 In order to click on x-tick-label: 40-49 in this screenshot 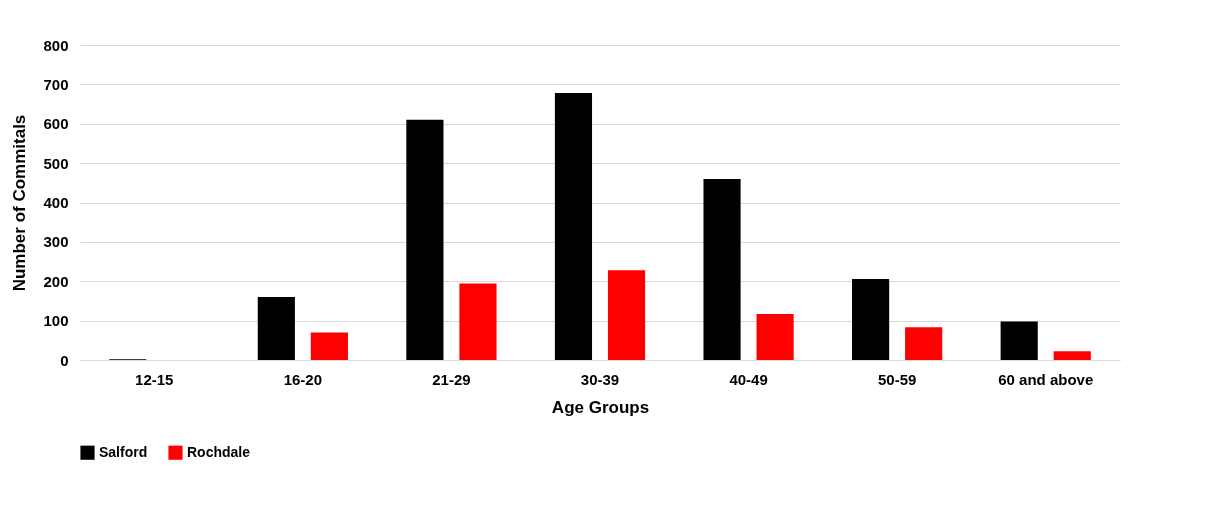, I will do `click(748, 379)`.